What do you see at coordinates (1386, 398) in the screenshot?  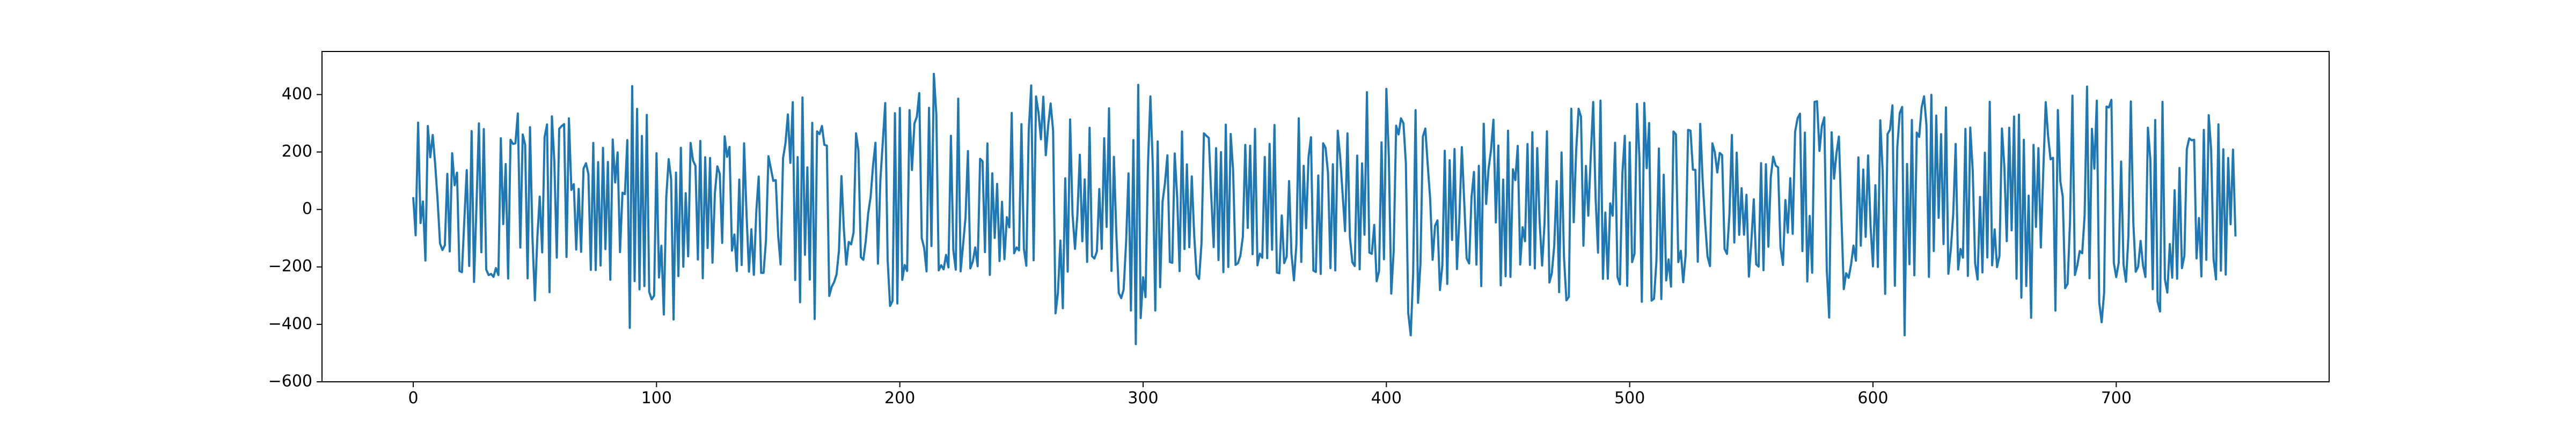 I see `x-tick-label: 400` at bounding box center [1386, 398].